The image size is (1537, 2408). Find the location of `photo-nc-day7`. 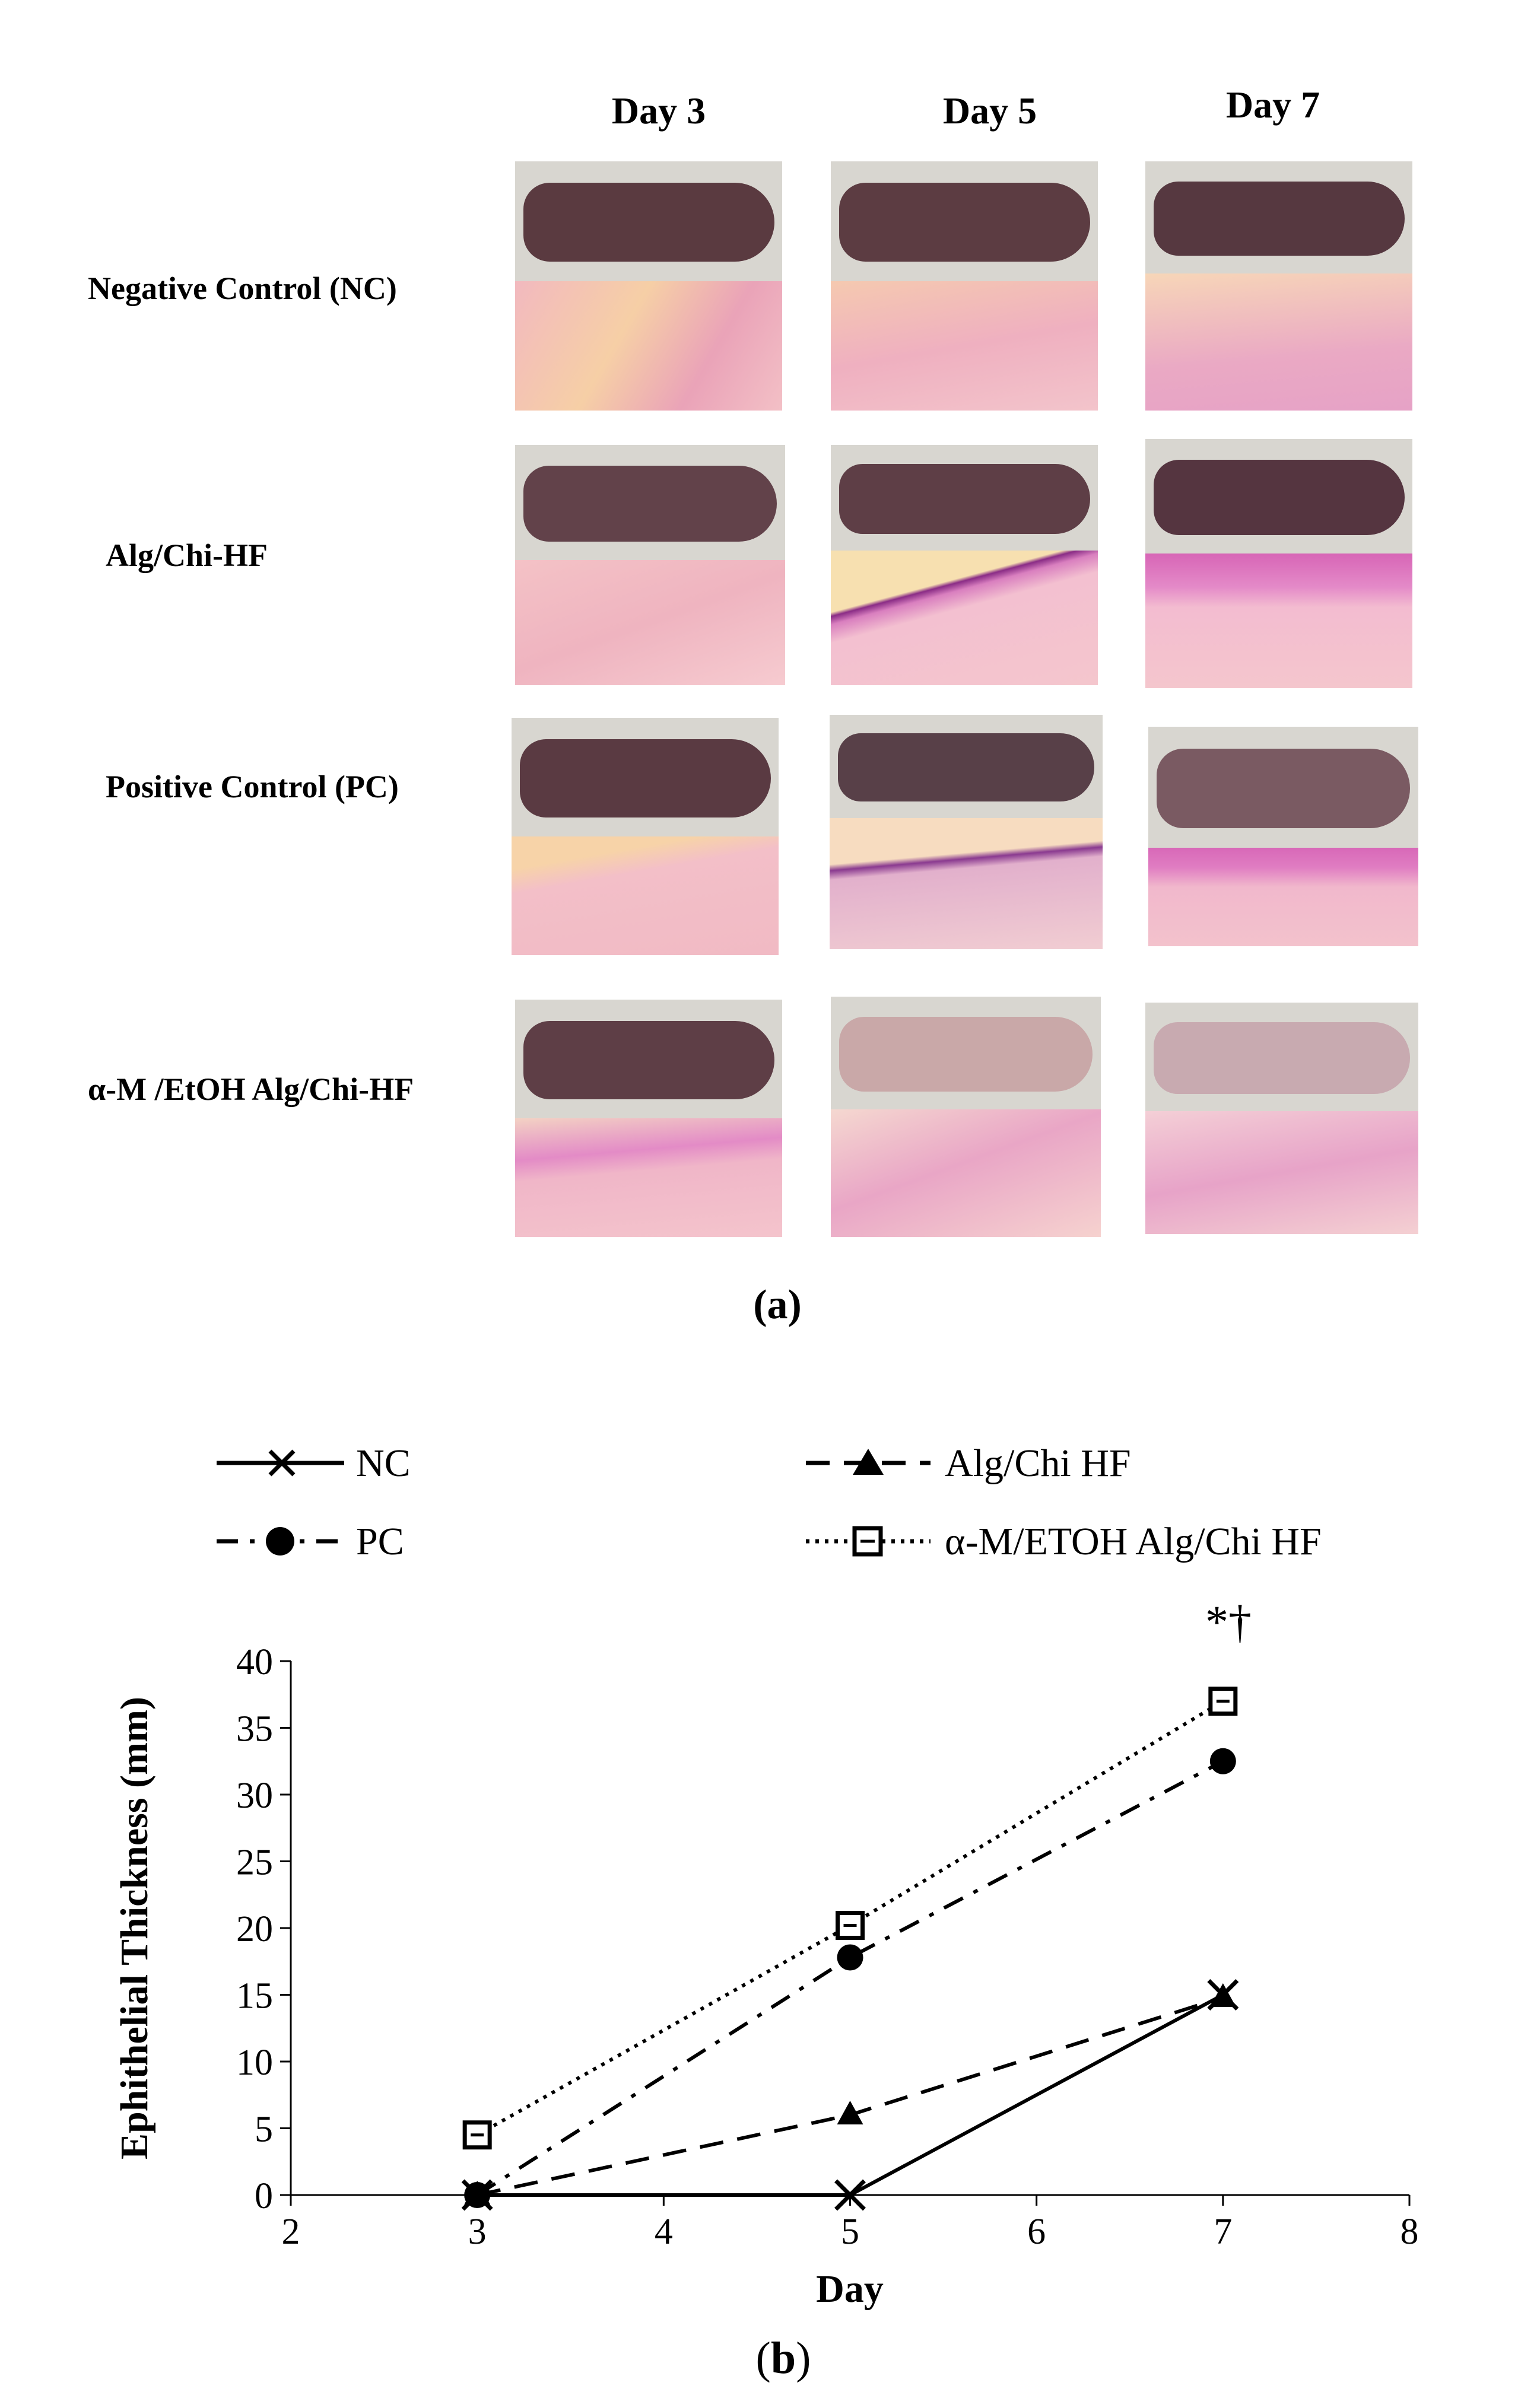

photo-nc-day7 is located at coordinates (1278, 286).